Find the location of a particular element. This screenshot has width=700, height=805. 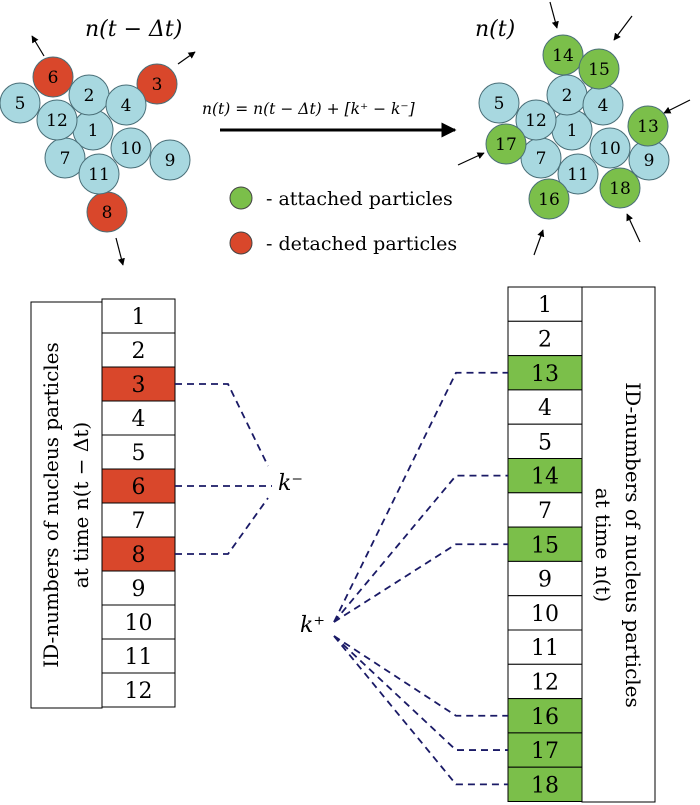

right-table-row: 17 is located at coordinates (545, 750).